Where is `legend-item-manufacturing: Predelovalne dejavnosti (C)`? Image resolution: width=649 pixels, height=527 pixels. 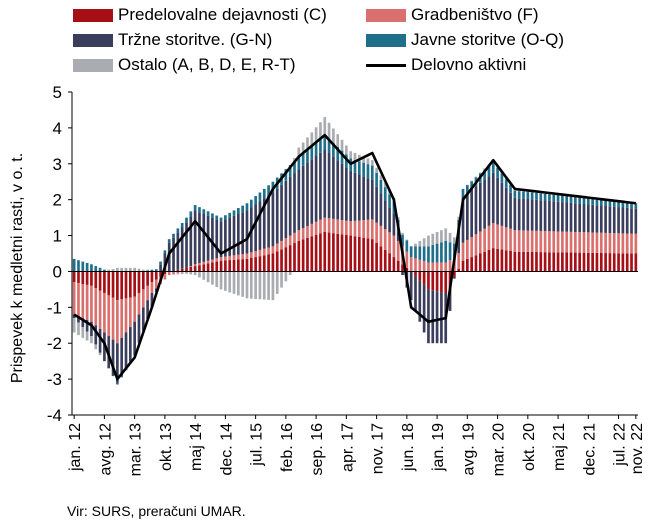 legend-item-manufacturing: Predelovalne dejavnosti (C) is located at coordinates (200, 15).